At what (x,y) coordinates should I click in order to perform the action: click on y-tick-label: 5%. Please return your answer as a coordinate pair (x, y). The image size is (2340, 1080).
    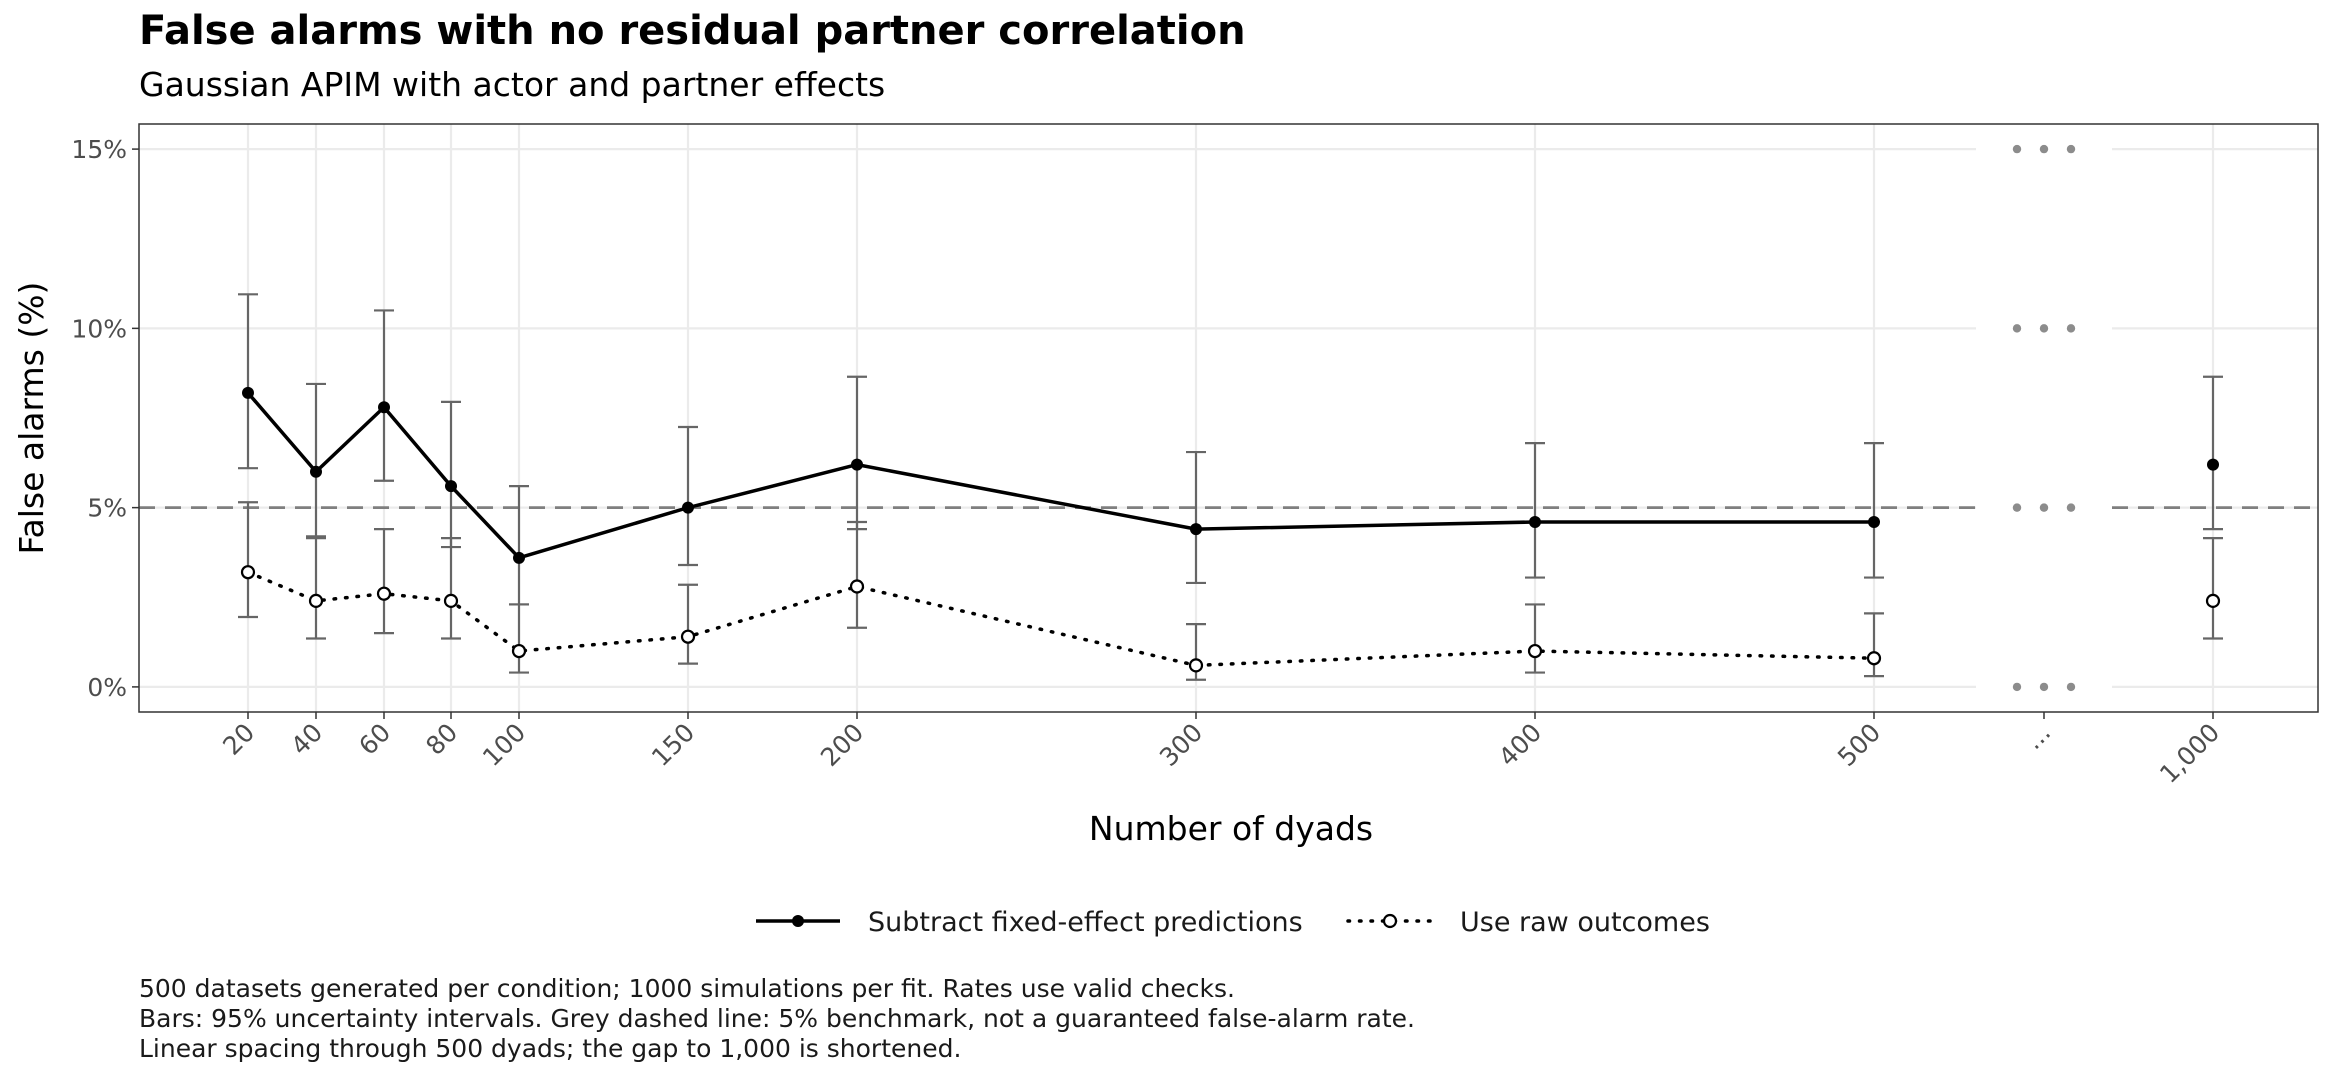
    Looking at the image, I should click on (107, 508).